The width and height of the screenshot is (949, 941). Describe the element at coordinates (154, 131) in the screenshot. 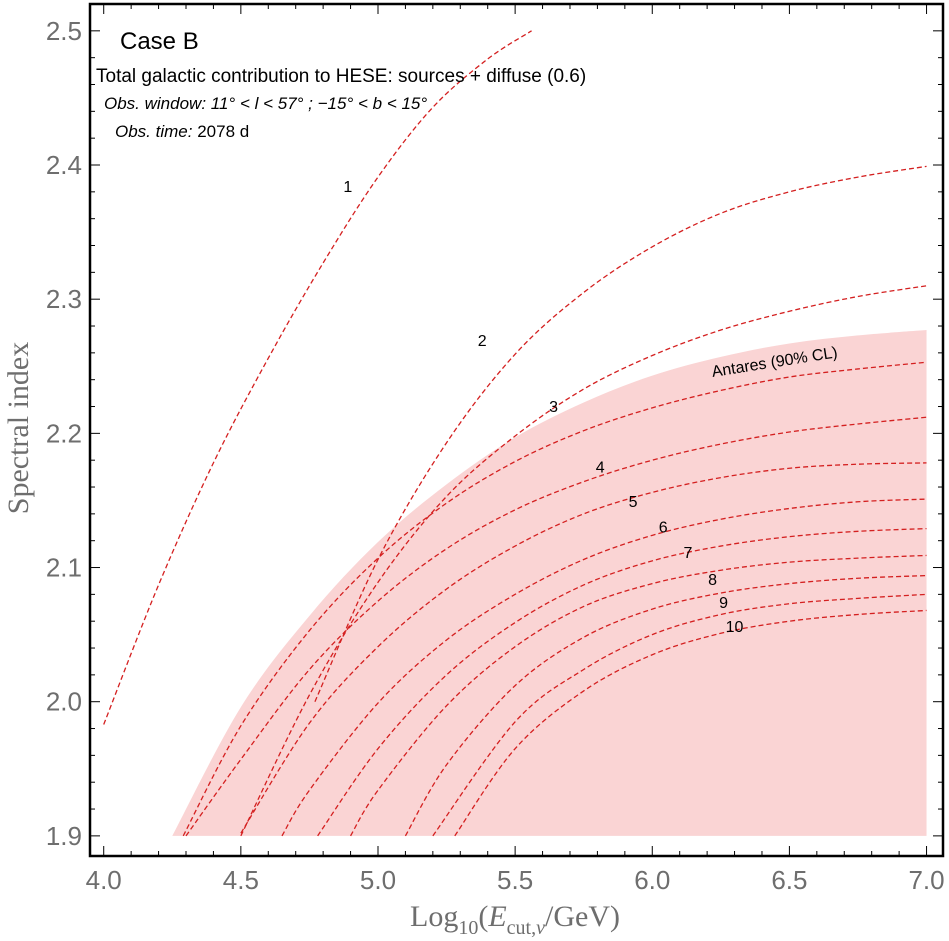

I see `obs-time-label: Obs. time:` at that location.